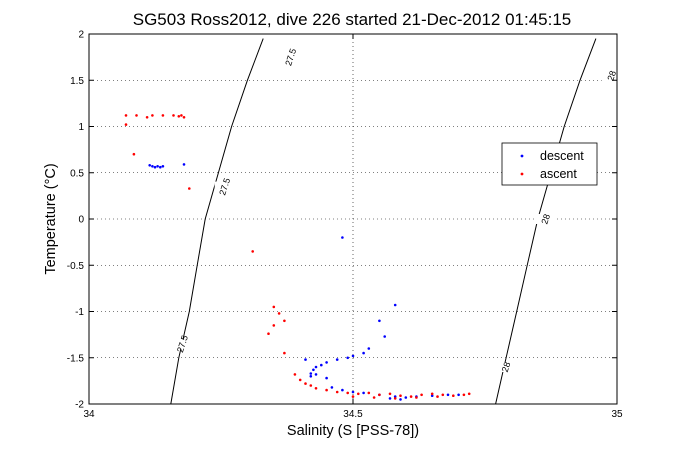 The image size is (681, 454). What do you see at coordinates (89, 414) in the screenshot?
I see `x-tick-label: 34` at bounding box center [89, 414].